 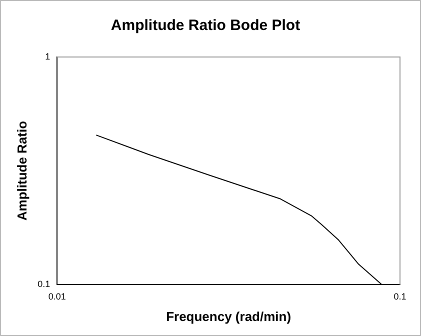 I want to click on chart-title: Amplitude Ratio Bode Plot, so click(x=205, y=25).